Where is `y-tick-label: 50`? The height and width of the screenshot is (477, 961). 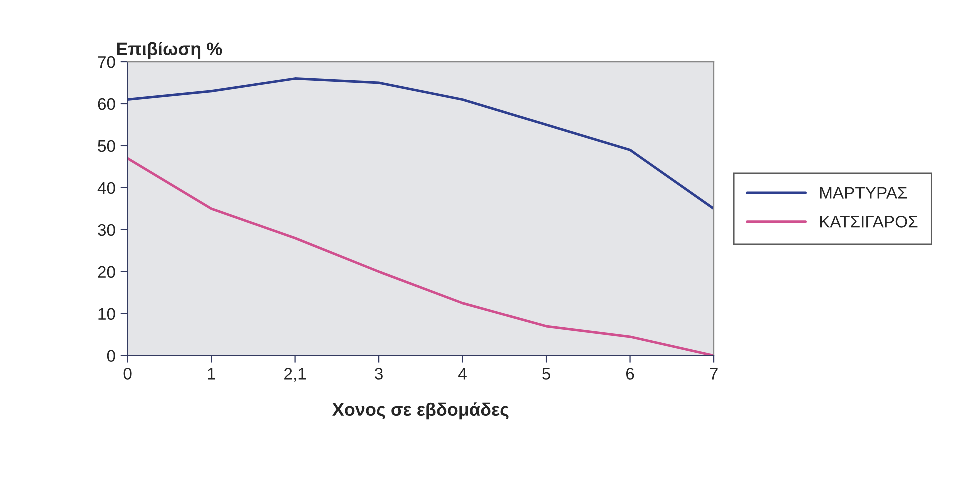 y-tick-label: 50 is located at coordinates (107, 146).